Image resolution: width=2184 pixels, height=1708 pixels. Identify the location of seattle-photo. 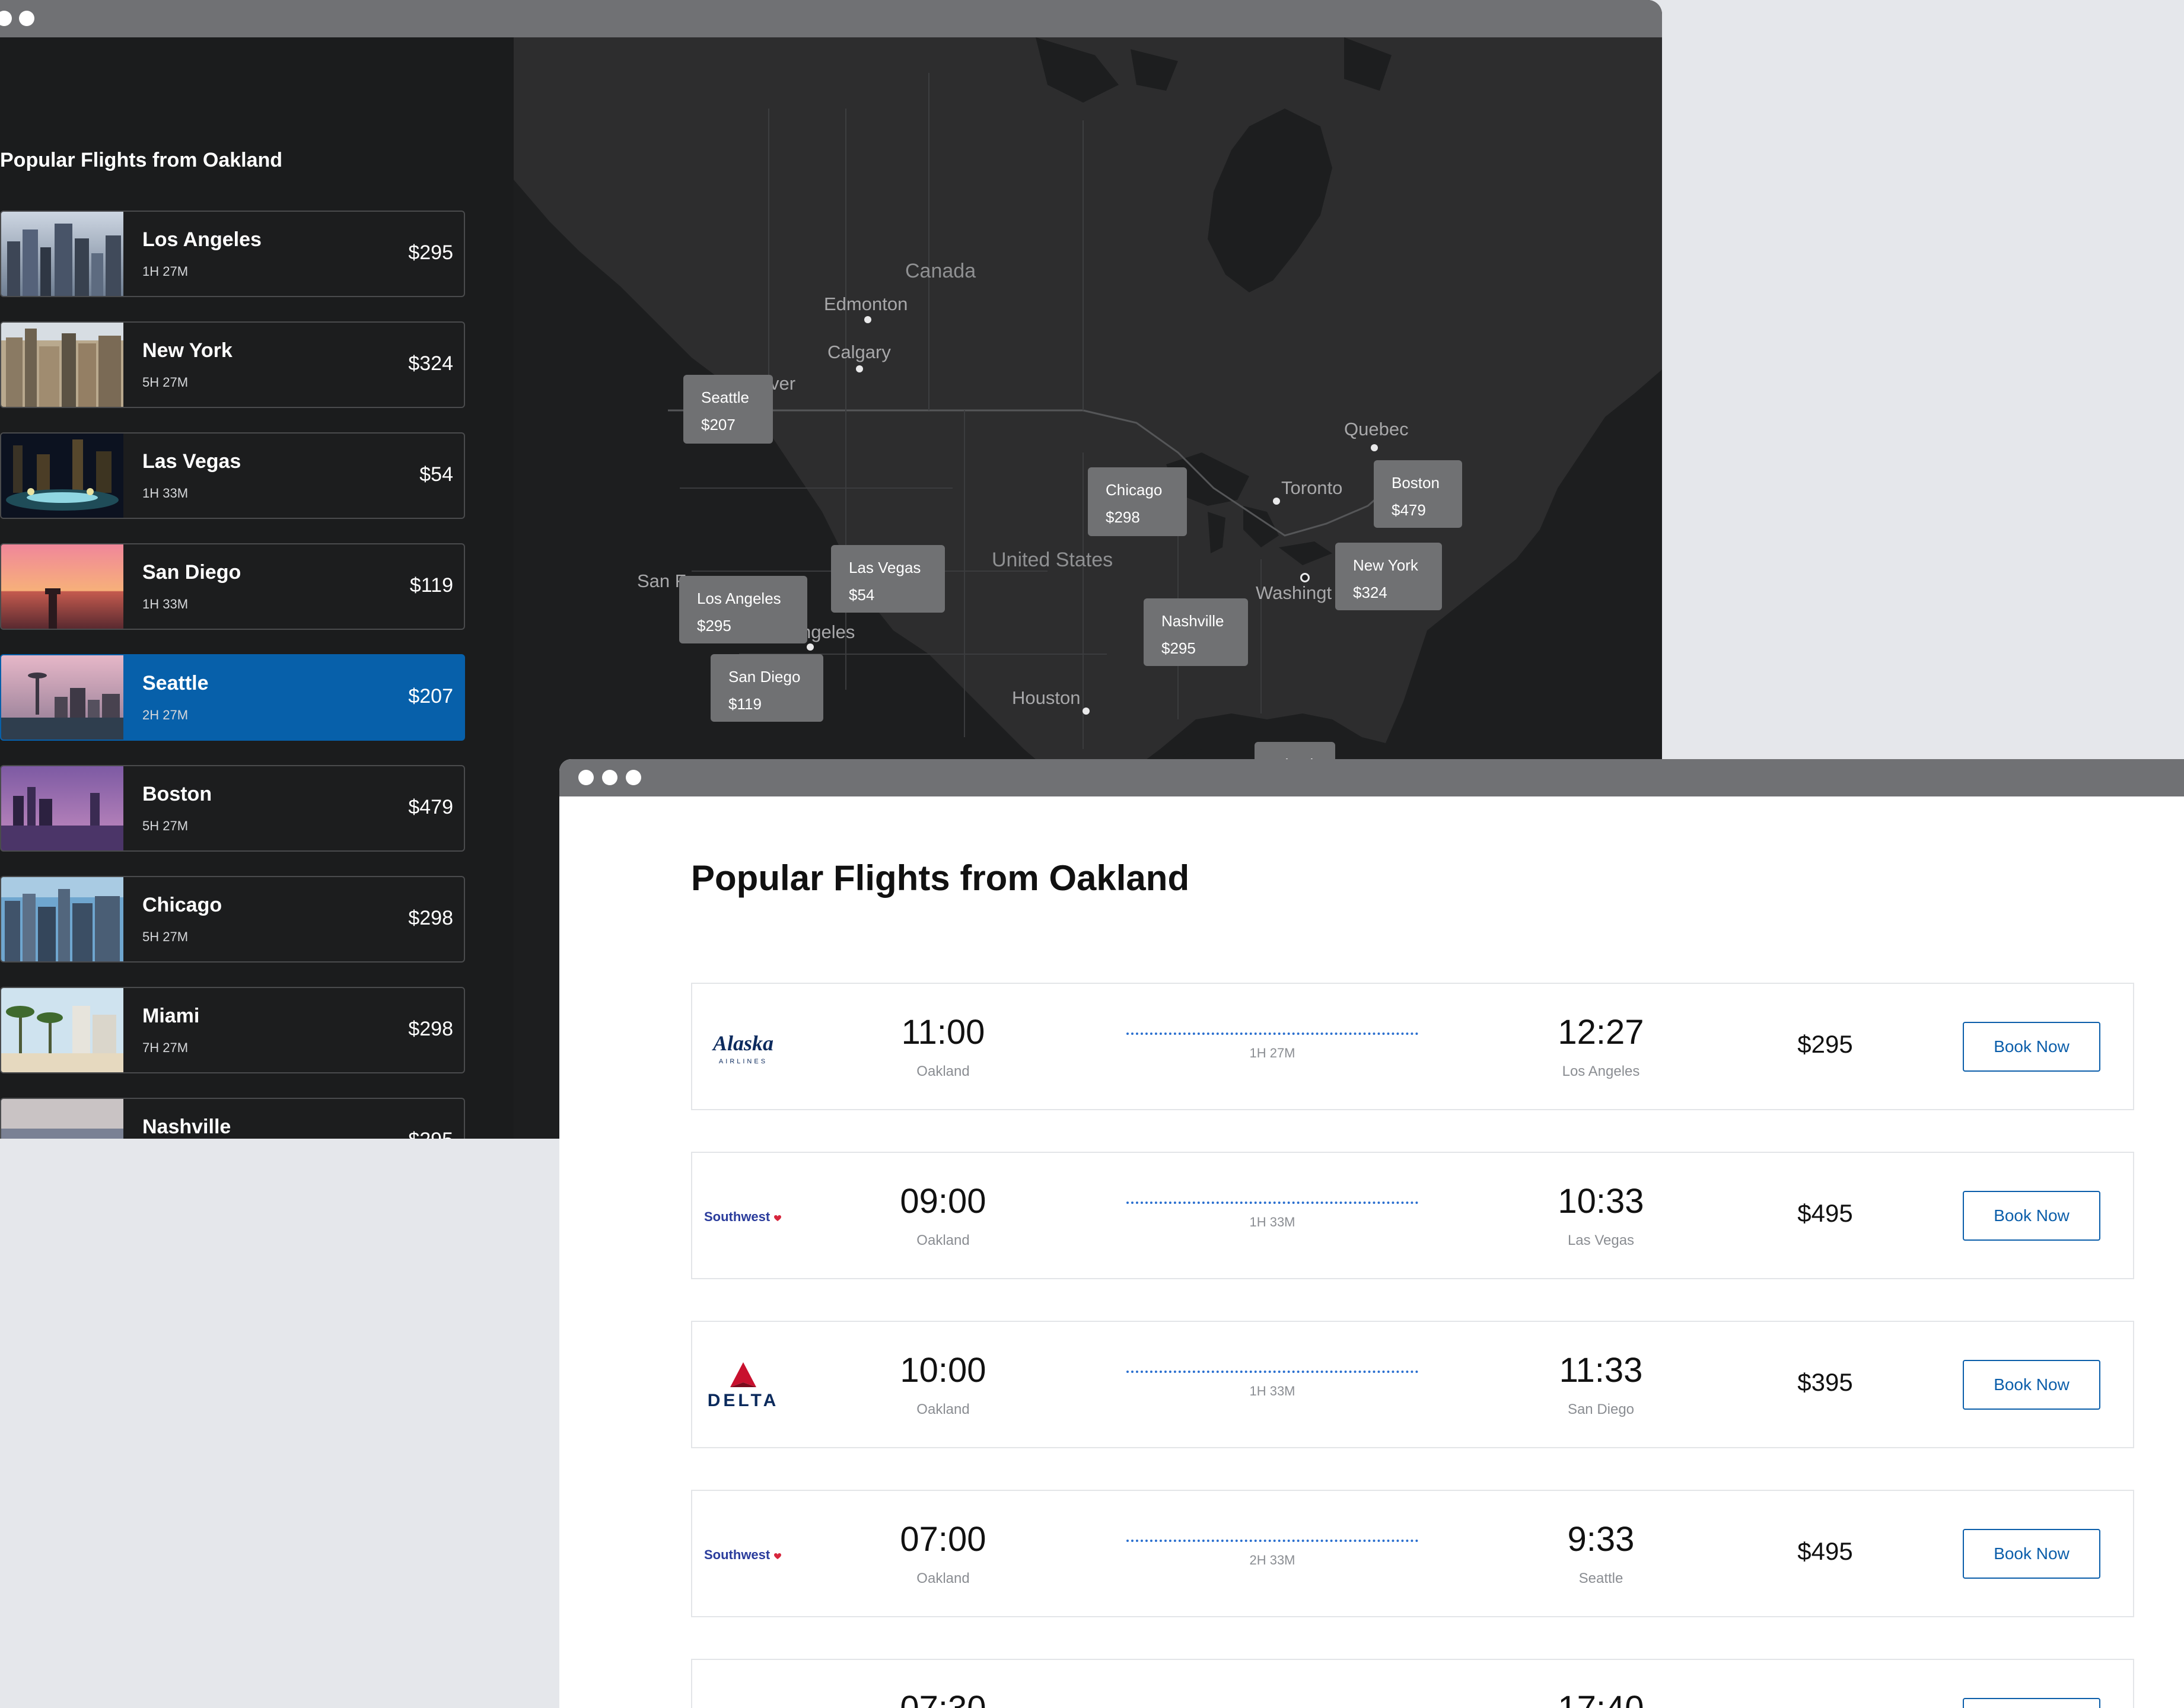
(62, 697).